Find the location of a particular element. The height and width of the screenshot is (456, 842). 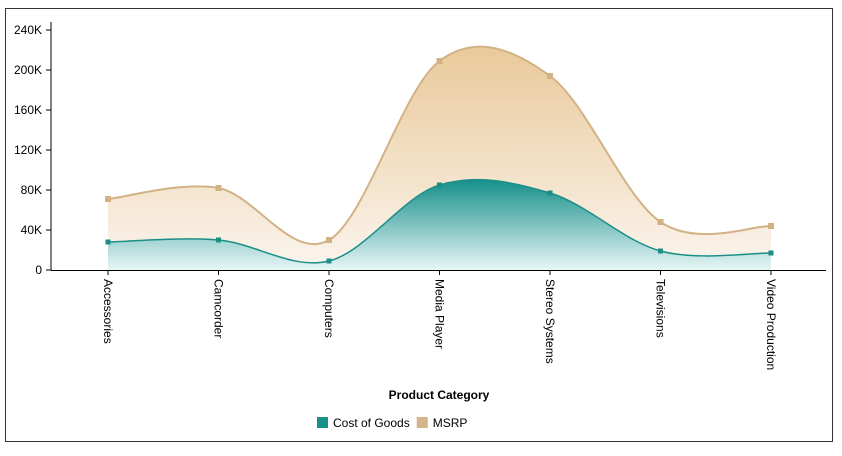

x-tick-label-2: Computers is located at coordinates (329, 308).